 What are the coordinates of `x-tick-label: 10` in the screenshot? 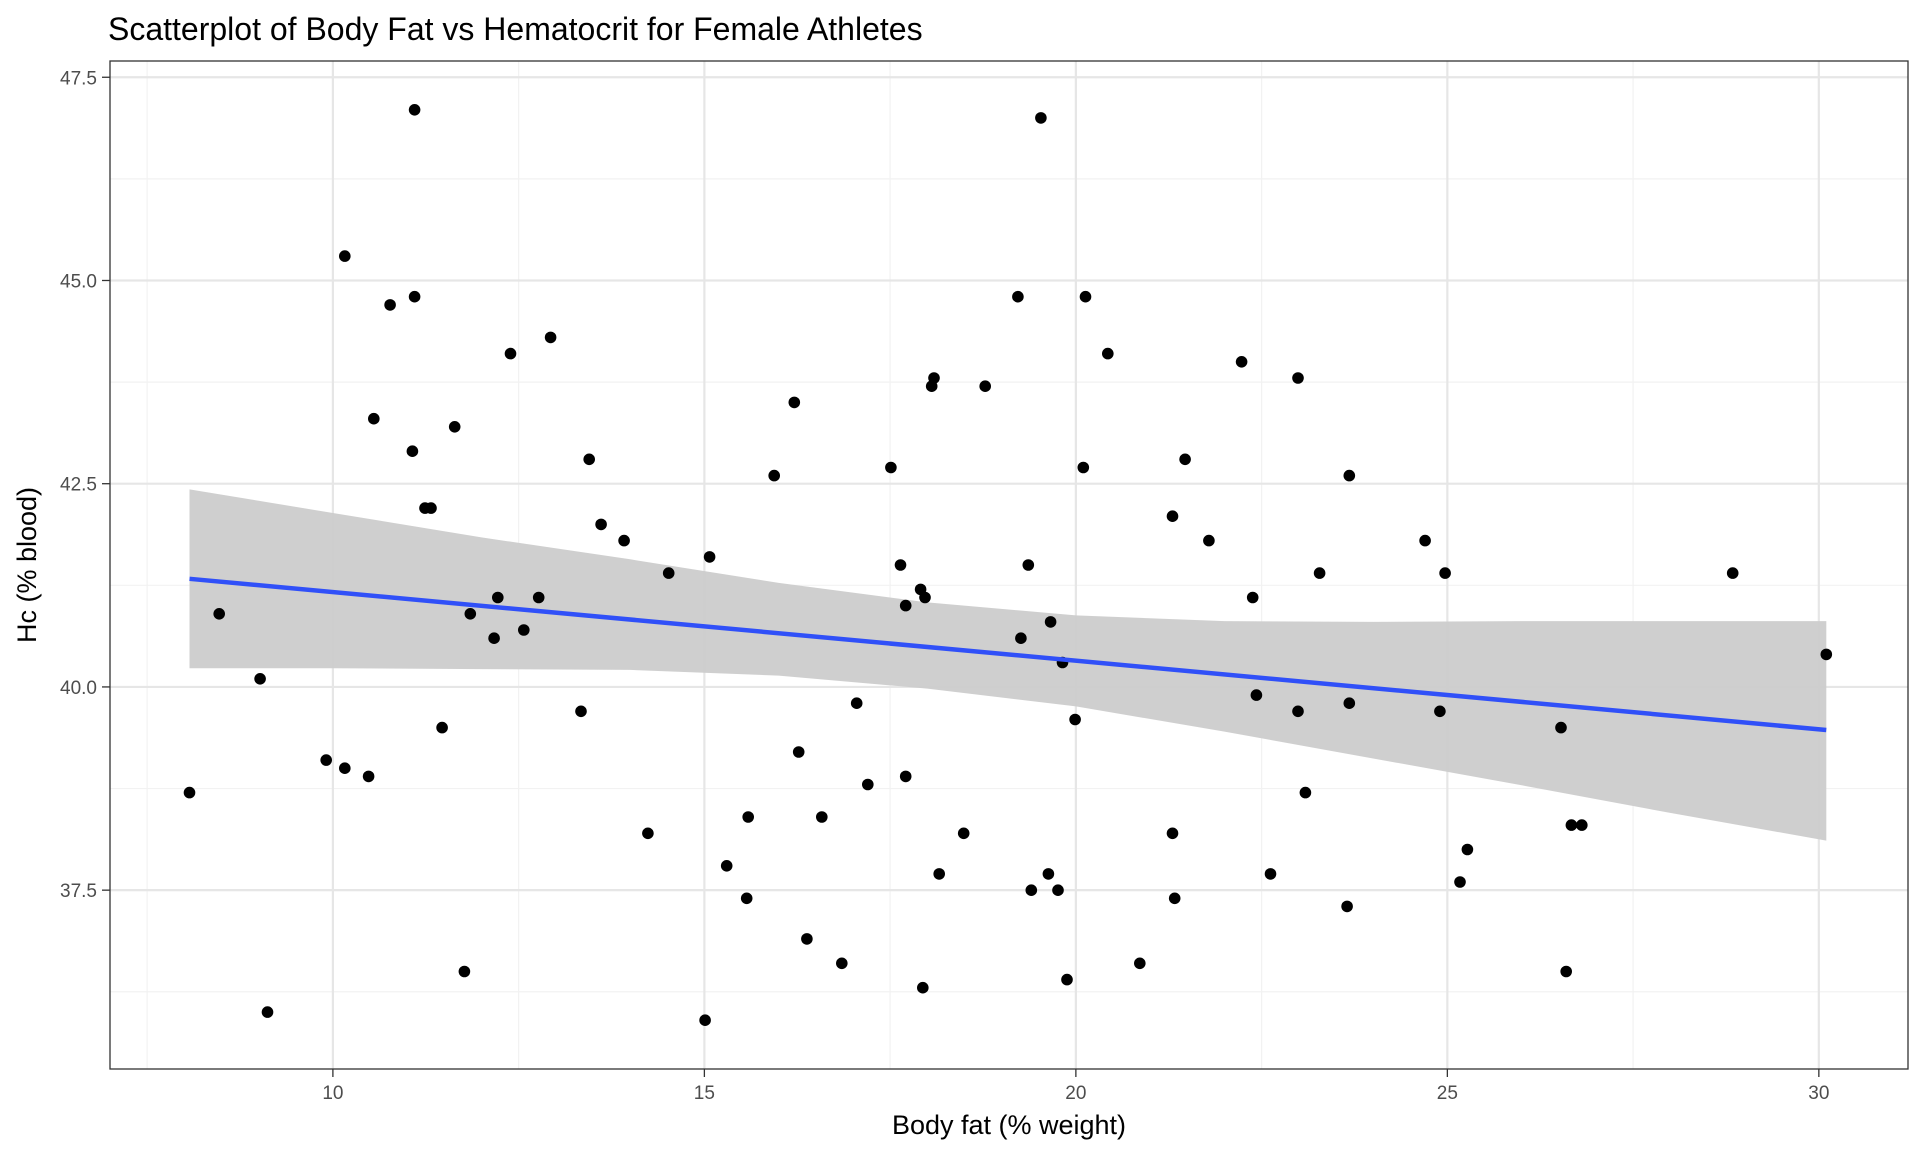 It's located at (332, 1093).